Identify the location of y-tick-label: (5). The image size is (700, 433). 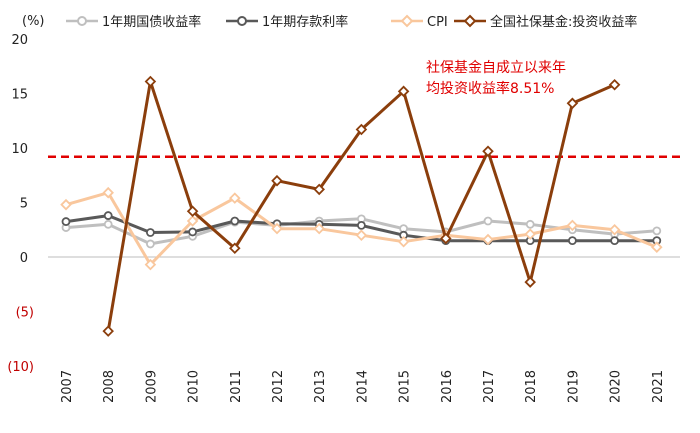
(25, 313).